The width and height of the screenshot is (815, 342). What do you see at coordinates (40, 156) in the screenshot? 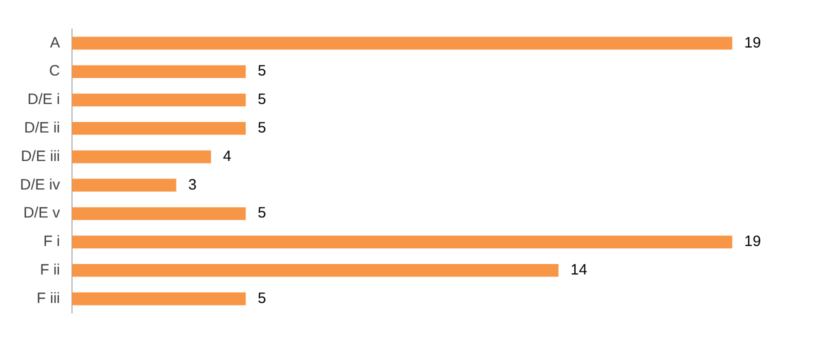
I see `y-tick-label: D/E iii` at bounding box center [40, 156].